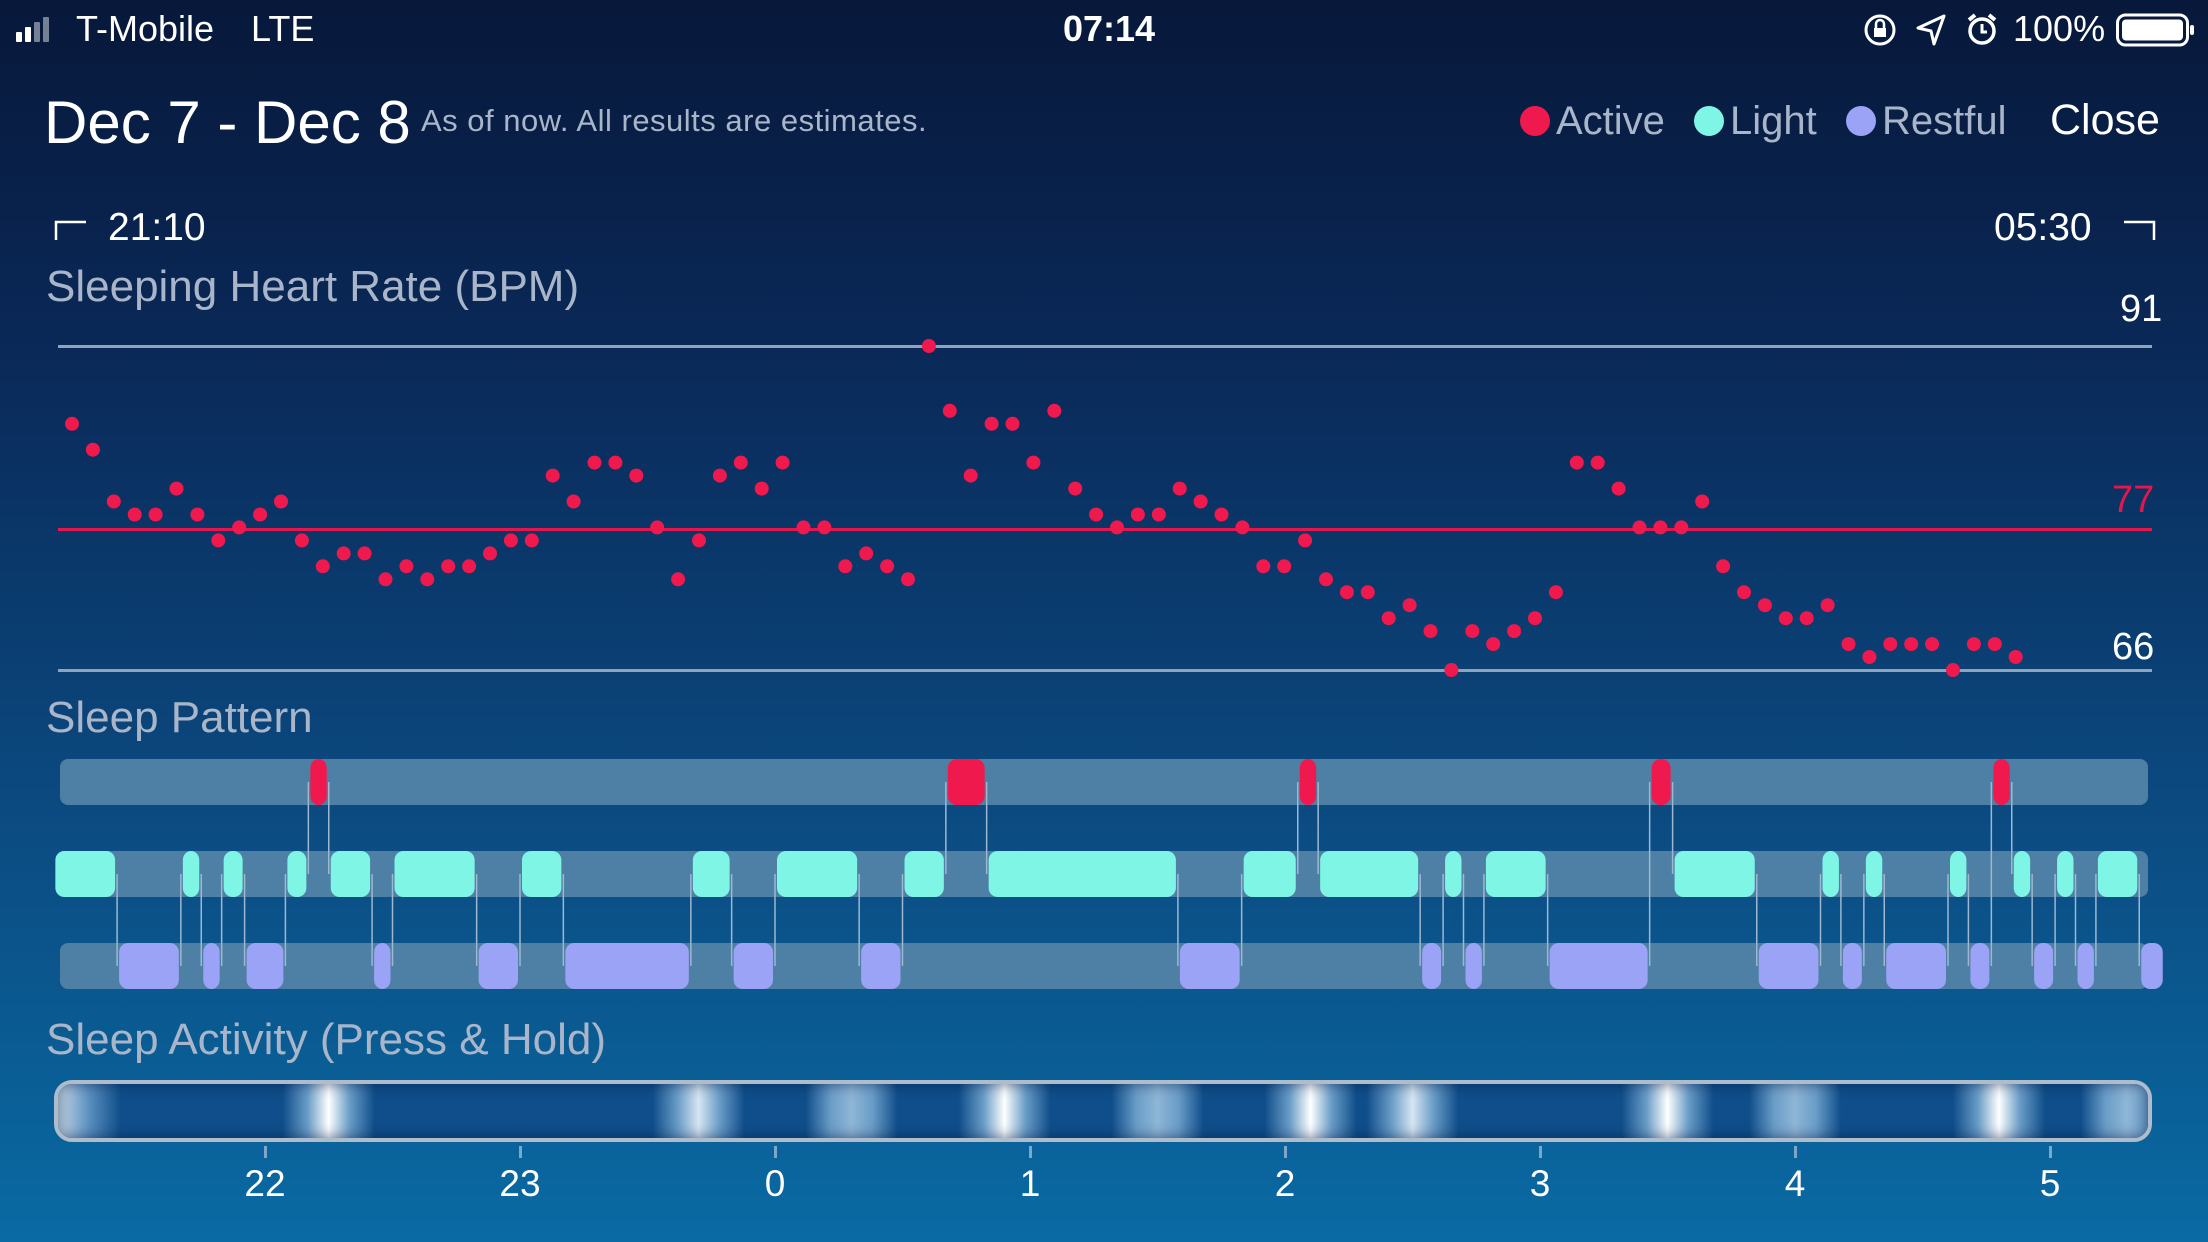 The width and height of the screenshot is (2208, 1242). What do you see at coordinates (157, 227) in the screenshot?
I see `range-start-time: 21:10` at bounding box center [157, 227].